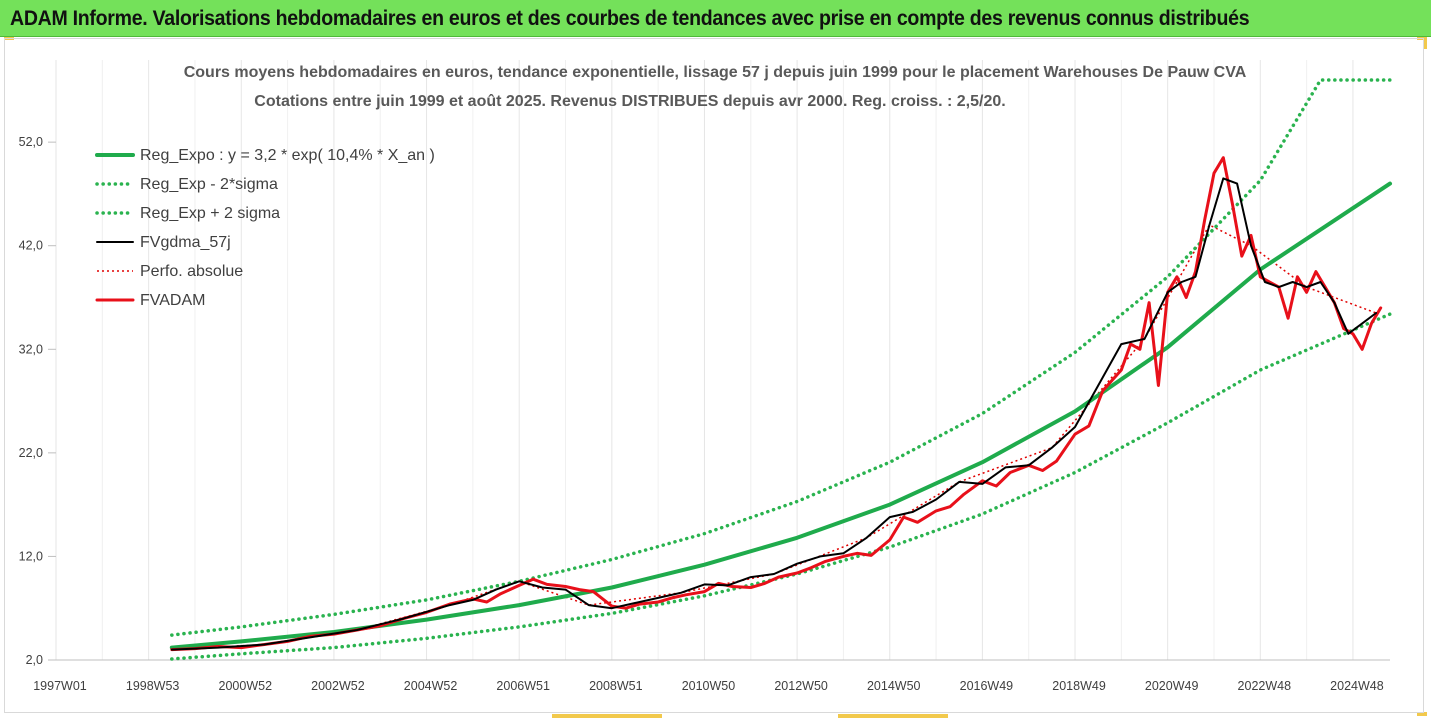 The height and width of the screenshot is (718, 1431). Describe the element at coordinates (607, 716) in the screenshot. I see `corner-marker-bottom-left` at that location.